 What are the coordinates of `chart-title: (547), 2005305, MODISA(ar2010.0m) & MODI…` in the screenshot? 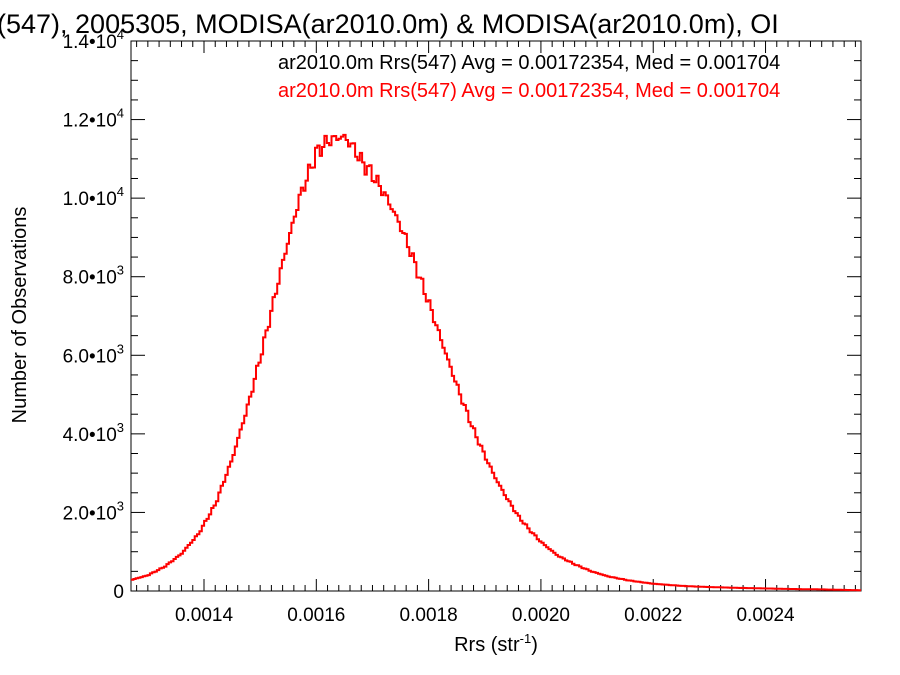 It's located at (389, 24).